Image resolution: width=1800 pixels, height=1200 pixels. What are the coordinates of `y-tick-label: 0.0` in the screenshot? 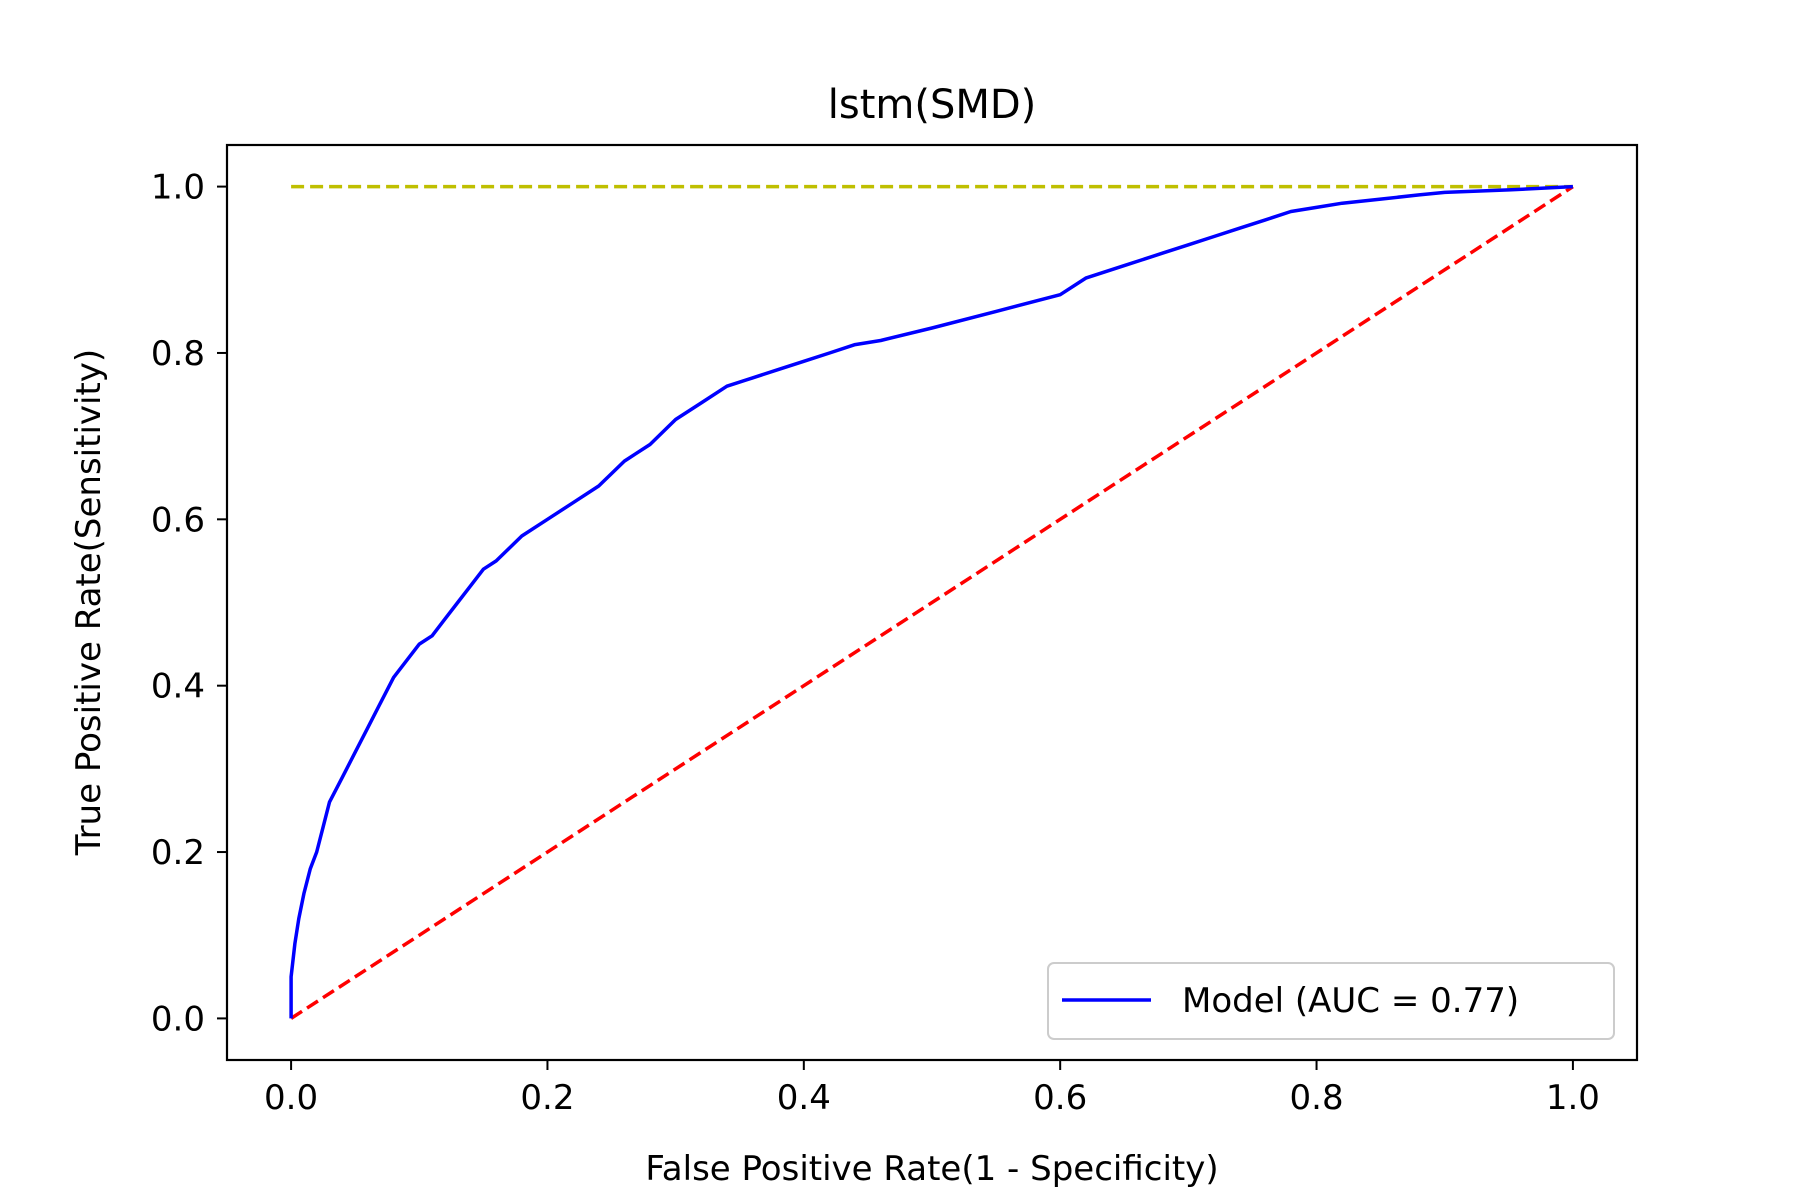 It's located at (178, 1019).